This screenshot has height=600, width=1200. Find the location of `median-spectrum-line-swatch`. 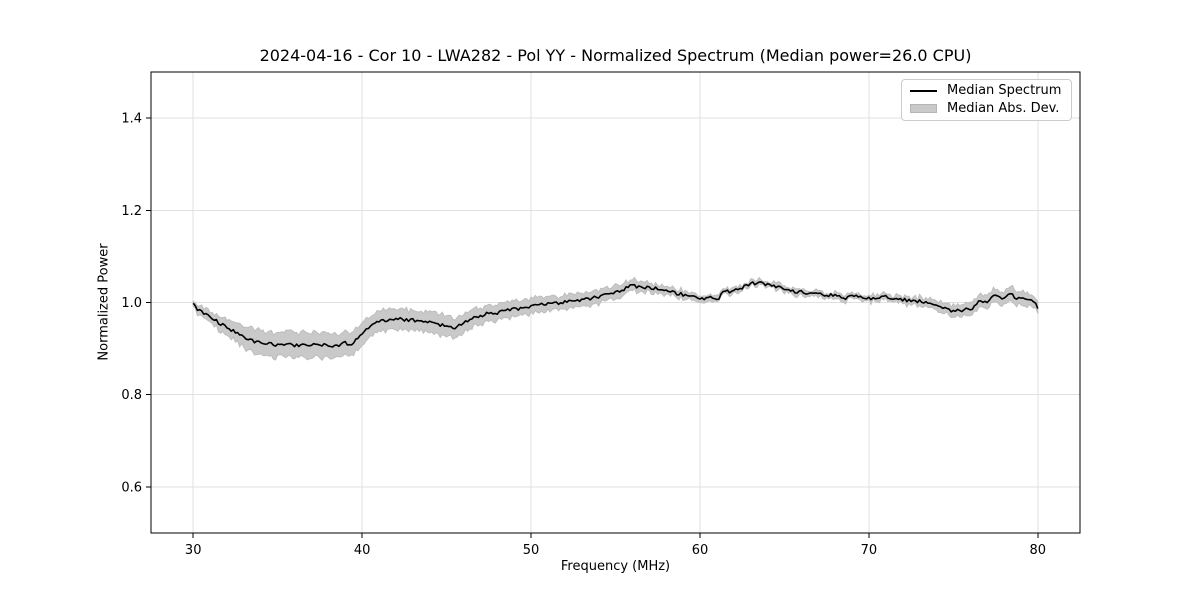

median-spectrum-line-swatch is located at coordinates (923, 91).